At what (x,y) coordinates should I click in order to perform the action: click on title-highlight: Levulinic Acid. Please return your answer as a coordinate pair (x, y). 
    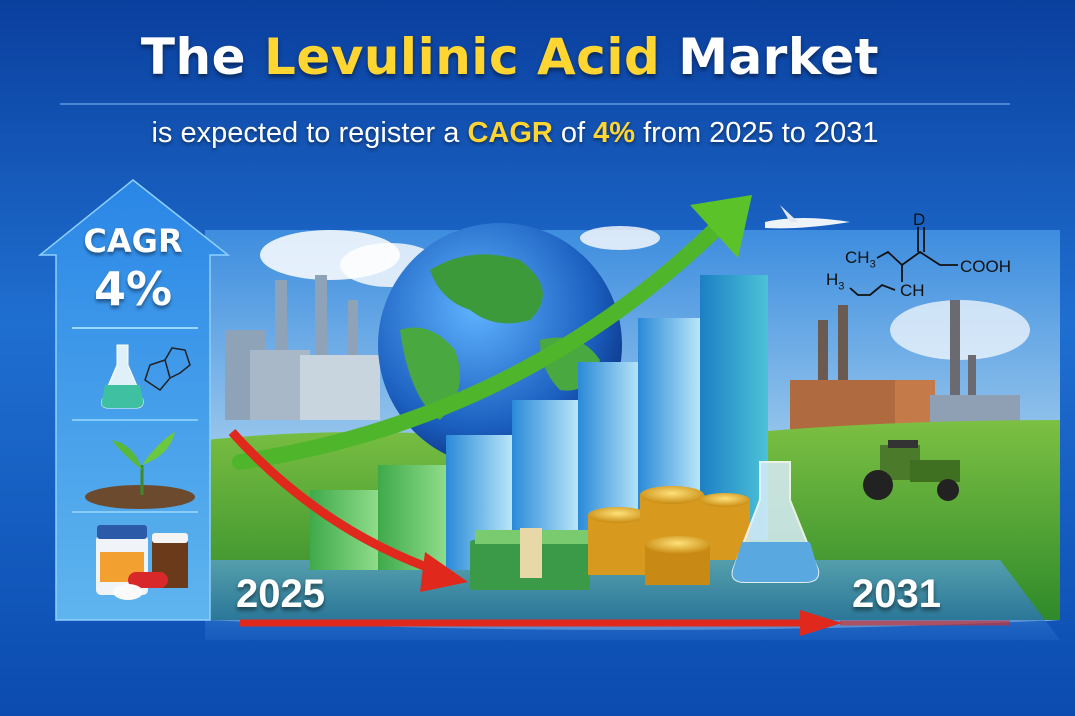
    Looking at the image, I should click on (462, 57).